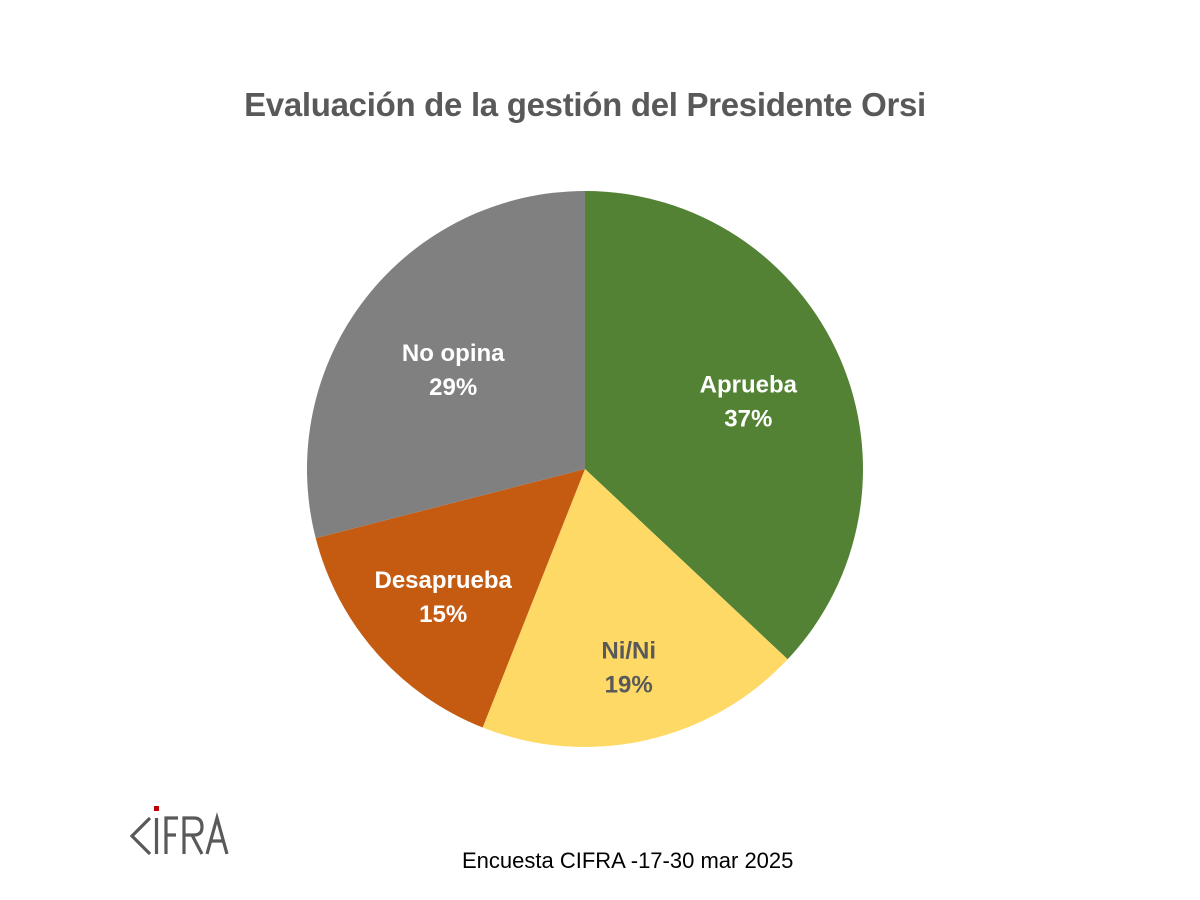 This screenshot has width=1200, height=900. What do you see at coordinates (179, 831) in the screenshot?
I see `cifra-logo` at bounding box center [179, 831].